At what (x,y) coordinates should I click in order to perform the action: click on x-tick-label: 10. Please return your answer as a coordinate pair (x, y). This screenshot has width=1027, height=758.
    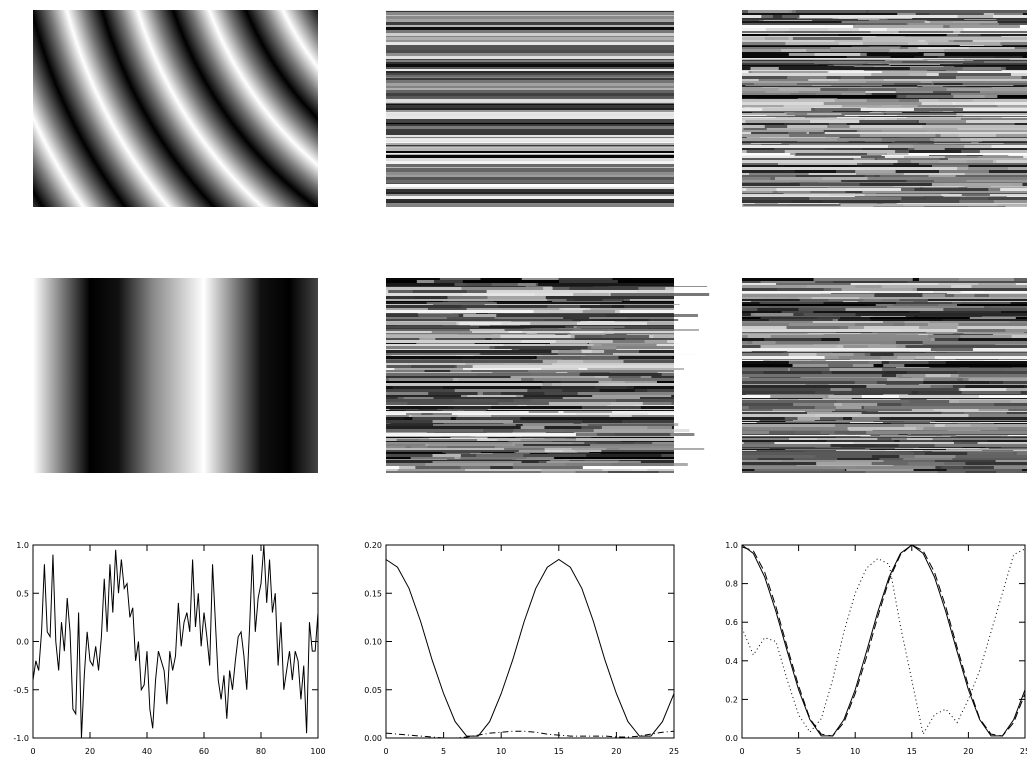
    Looking at the image, I should click on (855, 751).